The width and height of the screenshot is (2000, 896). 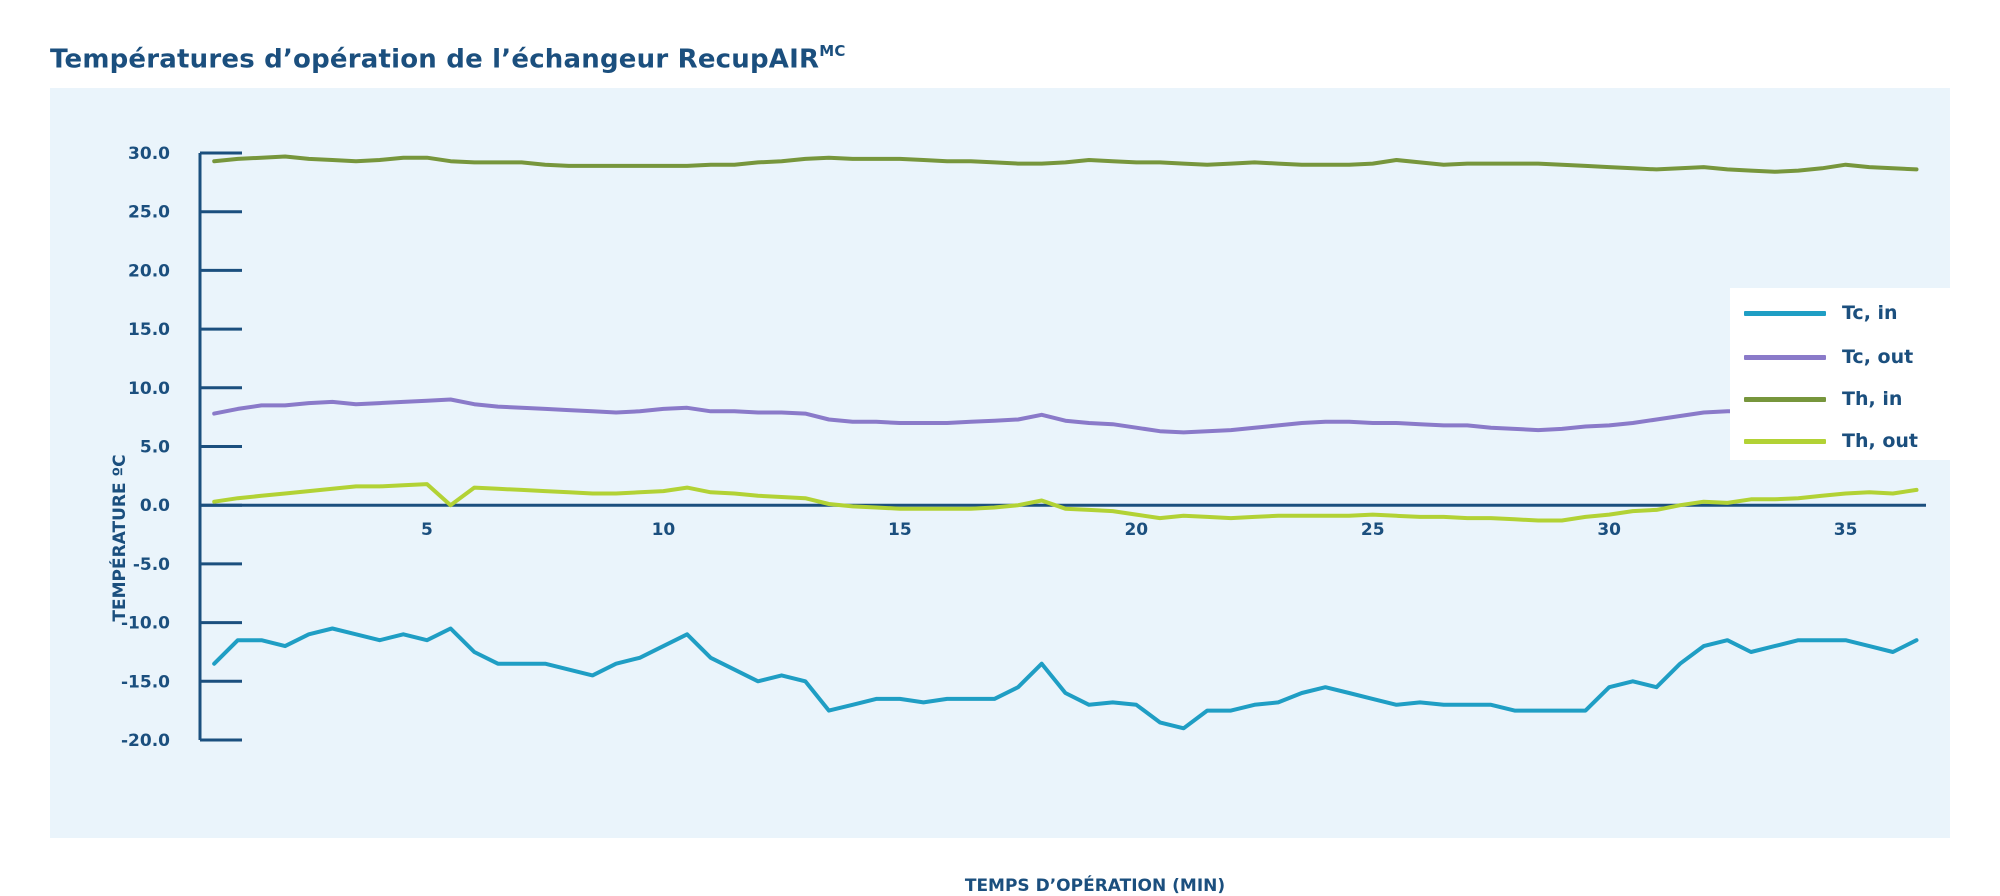 I want to click on x-tick-label: 20, so click(x=1136, y=530).